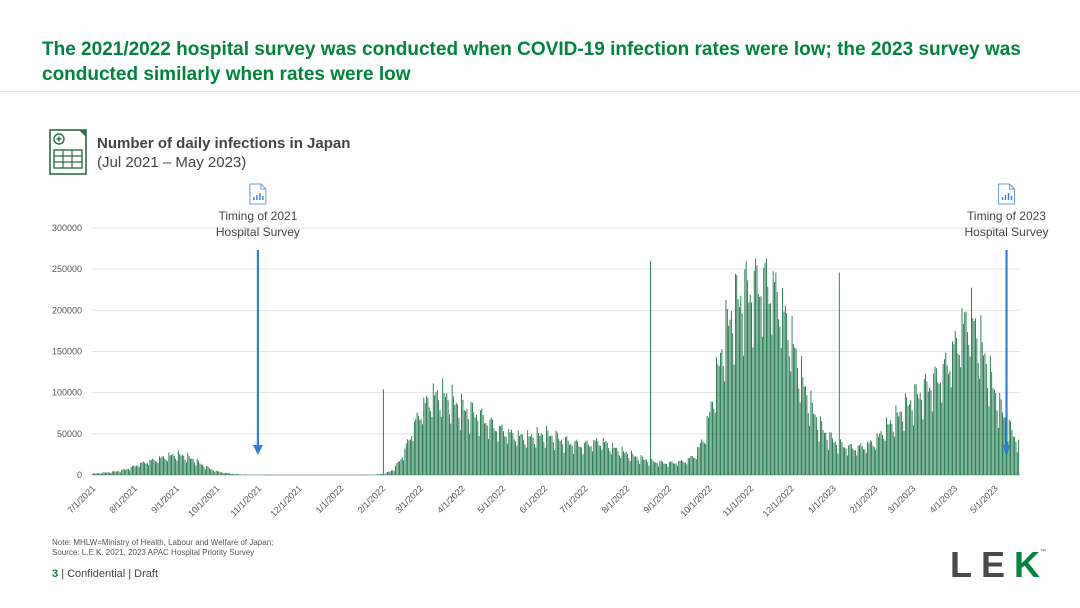 The image size is (1080, 608). What do you see at coordinates (105, 574) in the screenshot?
I see `footer: 3 | Confidential | Draft` at bounding box center [105, 574].